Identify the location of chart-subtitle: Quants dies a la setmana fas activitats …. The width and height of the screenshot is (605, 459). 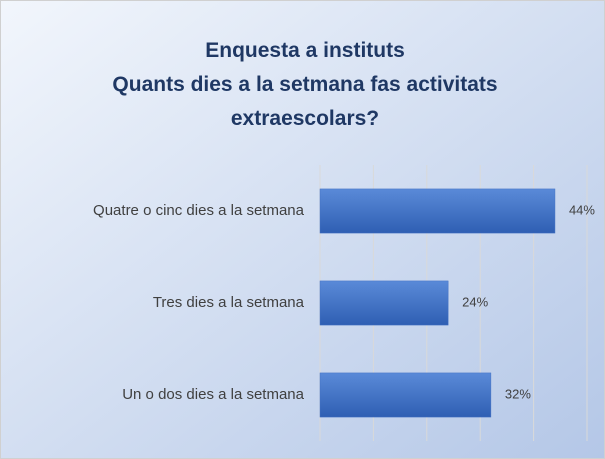
(305, 101).